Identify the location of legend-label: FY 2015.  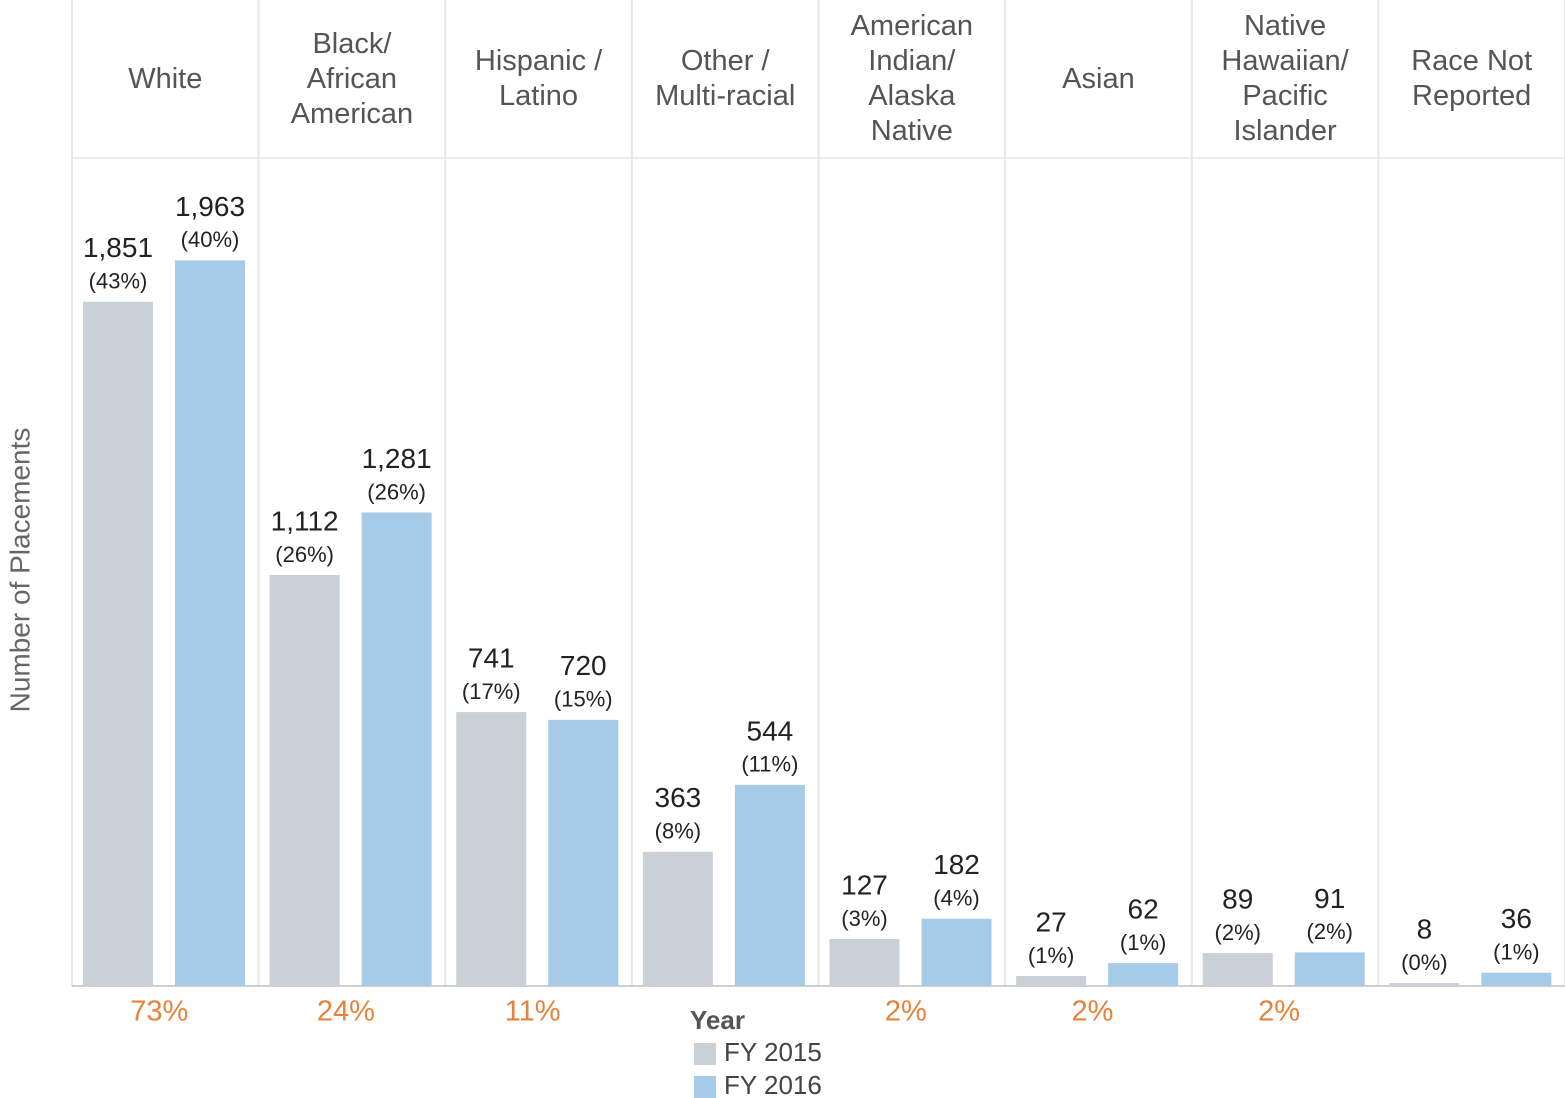
(773, 1052).